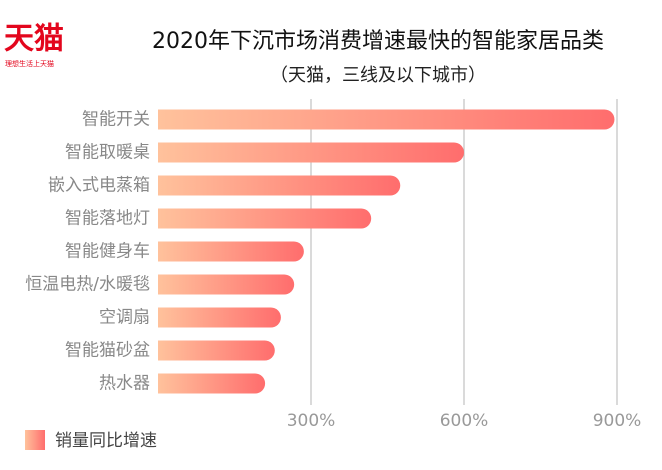 The height and width of the screenshot is (470, 662). What do you see at coordinates (87, 285) in the screenshot?
I see `y-tick-label: 恒温电热/水暖毯` at bounding box center [87, 285].